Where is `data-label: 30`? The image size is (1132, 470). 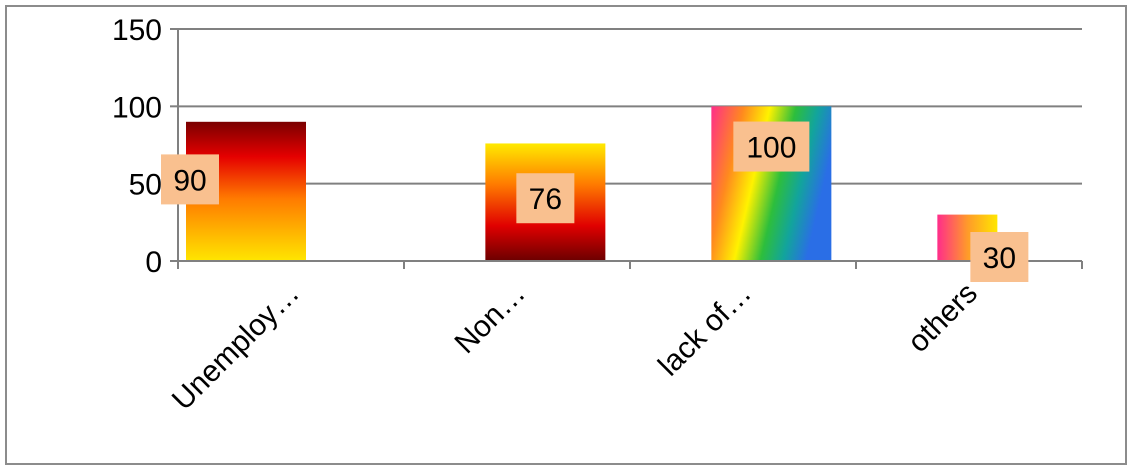
data-label: 30 is located at coordinates (999, 258).